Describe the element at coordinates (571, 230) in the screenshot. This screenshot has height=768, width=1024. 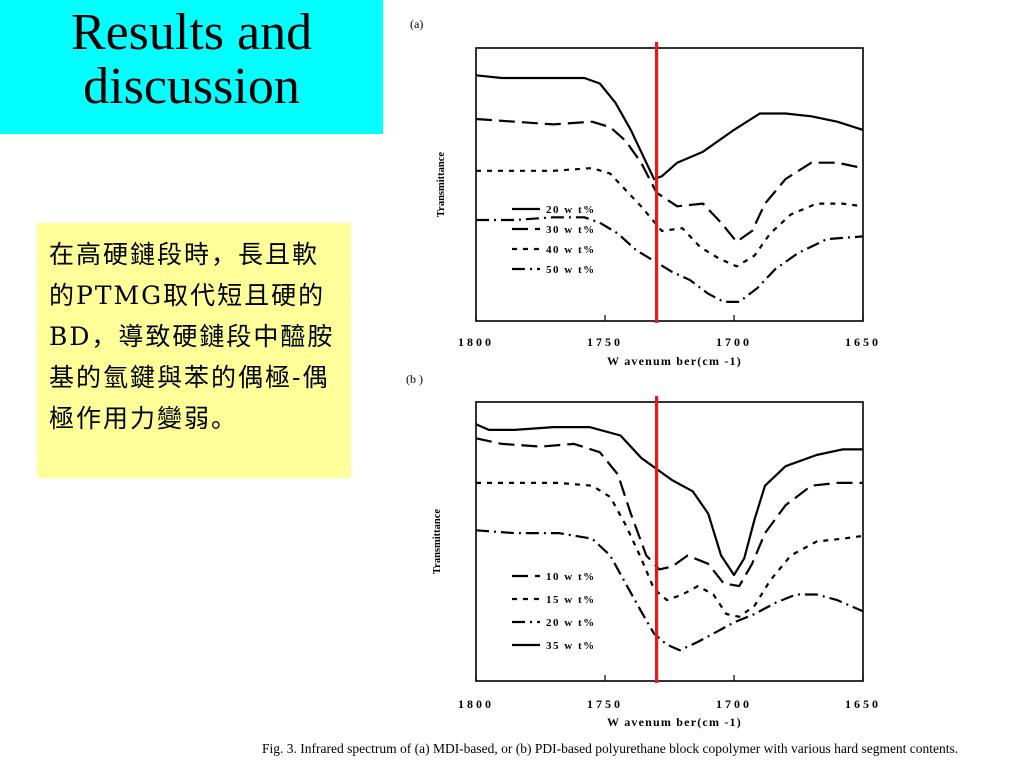
I see `legend-label-a-1: 30 w t%` at that location.